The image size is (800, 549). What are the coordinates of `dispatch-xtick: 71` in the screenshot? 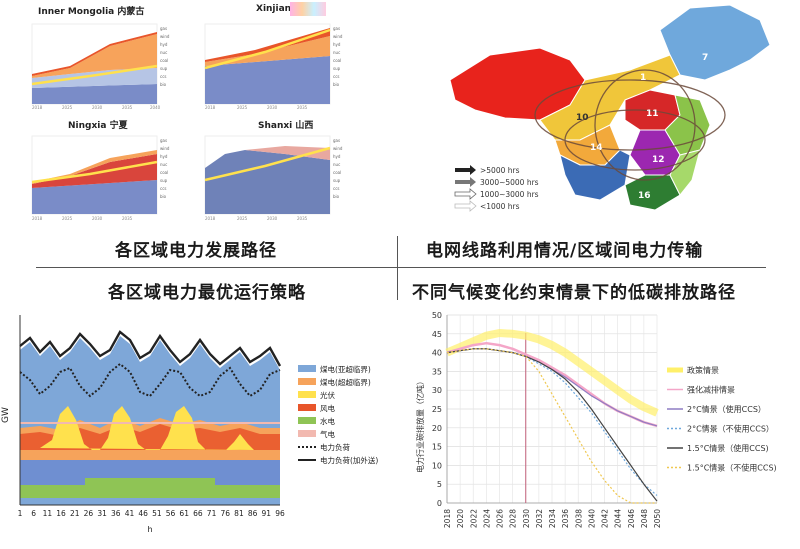 It's located at (212, 513).